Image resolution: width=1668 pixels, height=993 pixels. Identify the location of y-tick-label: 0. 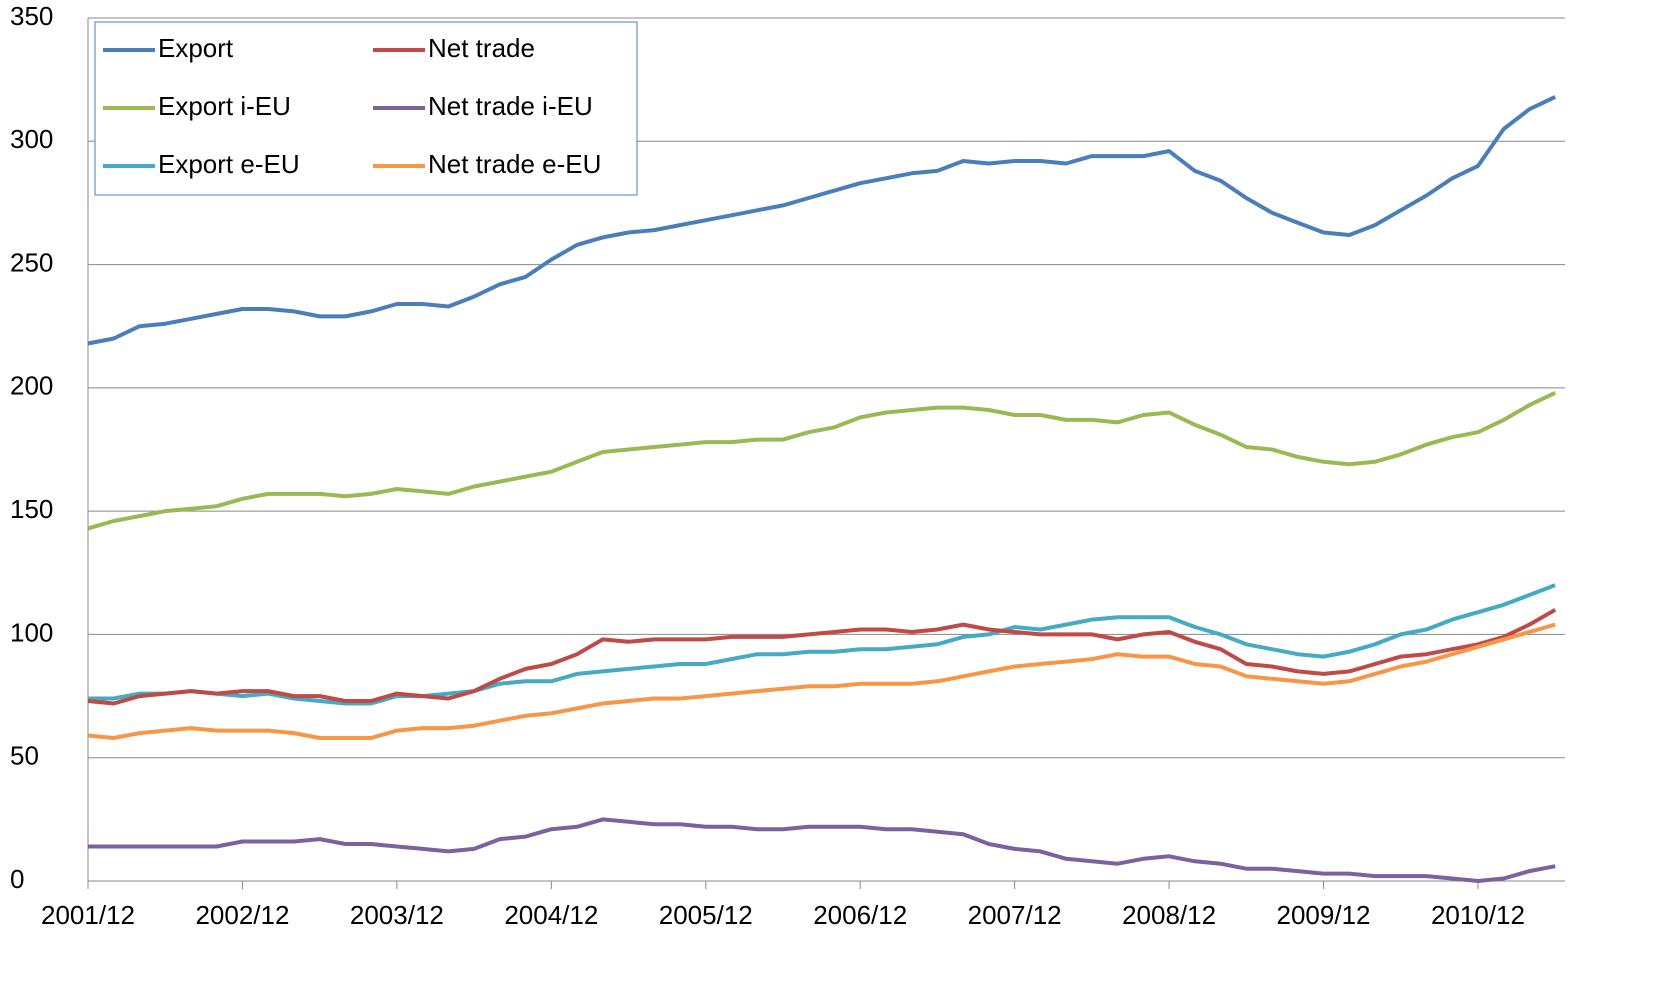
(17, 879).